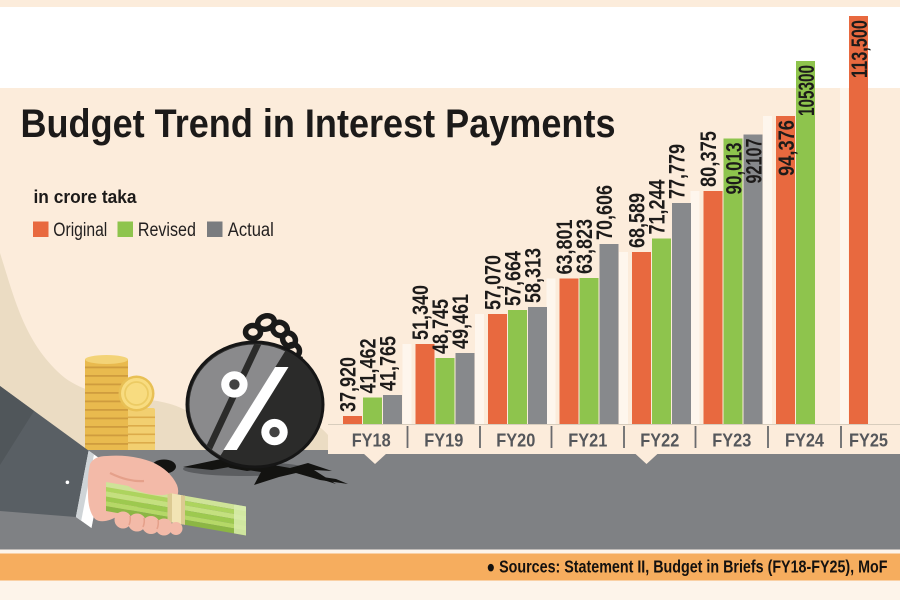 The height and width of the screenshot is (605, 900). I want to click on svg-text: 58,313, so click(533, 275).